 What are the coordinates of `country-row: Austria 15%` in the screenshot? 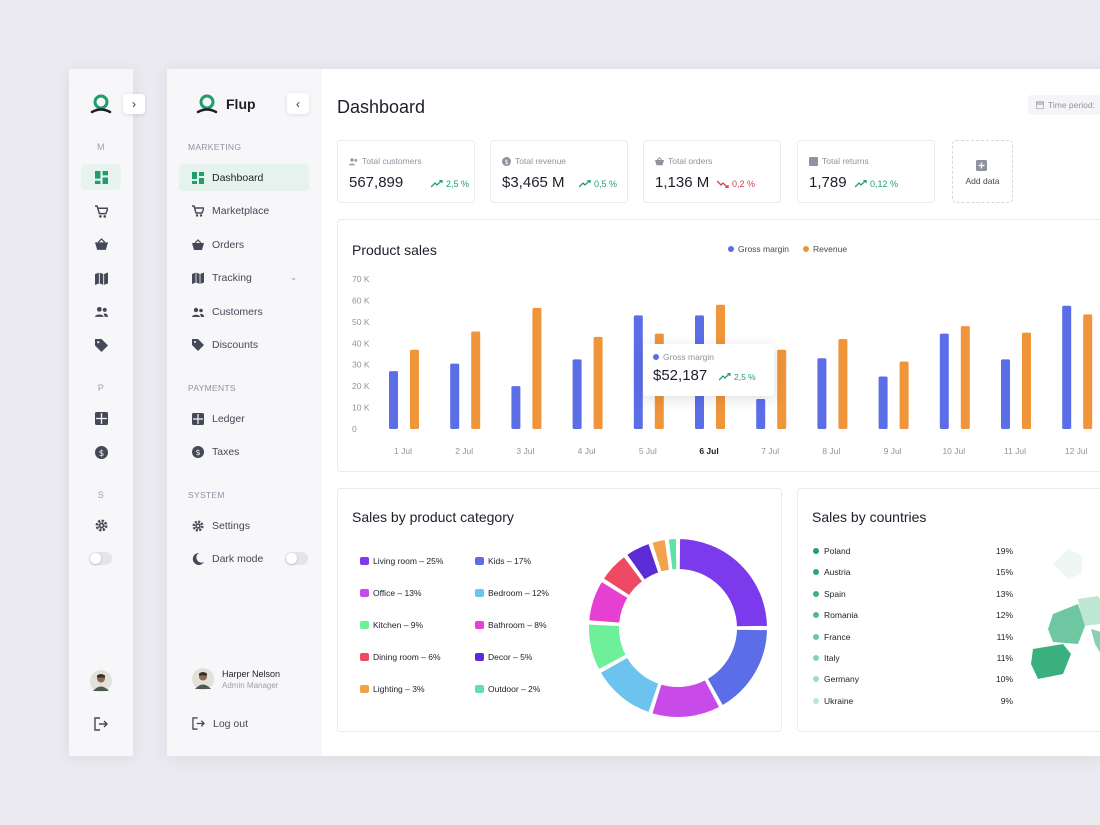 It's located at (913, 572).